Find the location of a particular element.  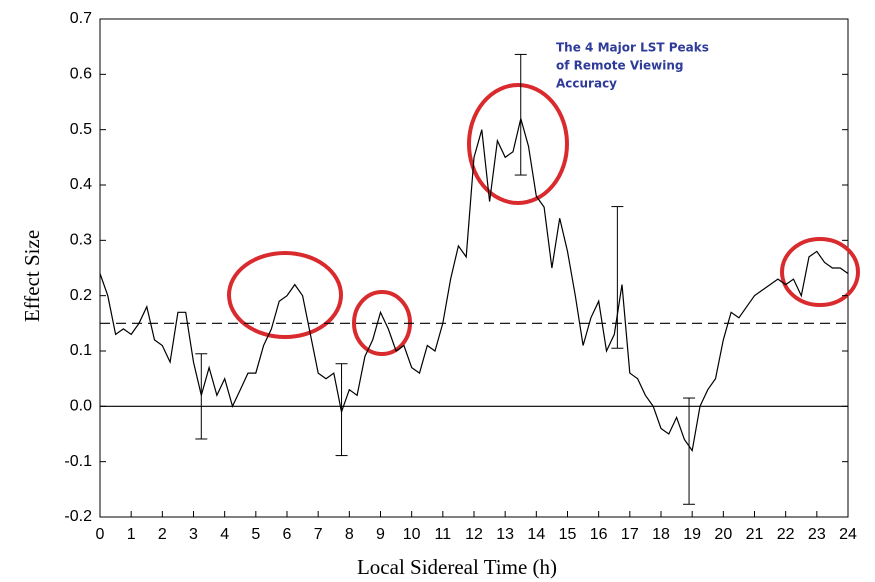

x-tick-label: 16 is located at coordinates (599, 534).